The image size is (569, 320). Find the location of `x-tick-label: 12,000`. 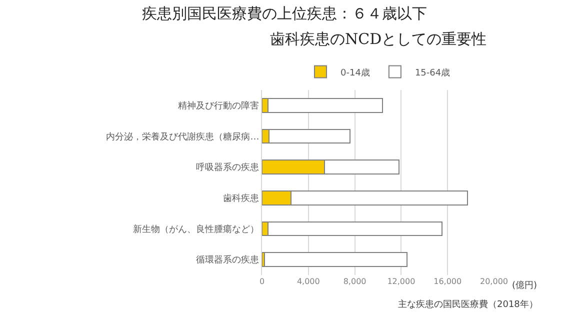

x-tick-label: 12,000 is located at coordinates (401, 281).